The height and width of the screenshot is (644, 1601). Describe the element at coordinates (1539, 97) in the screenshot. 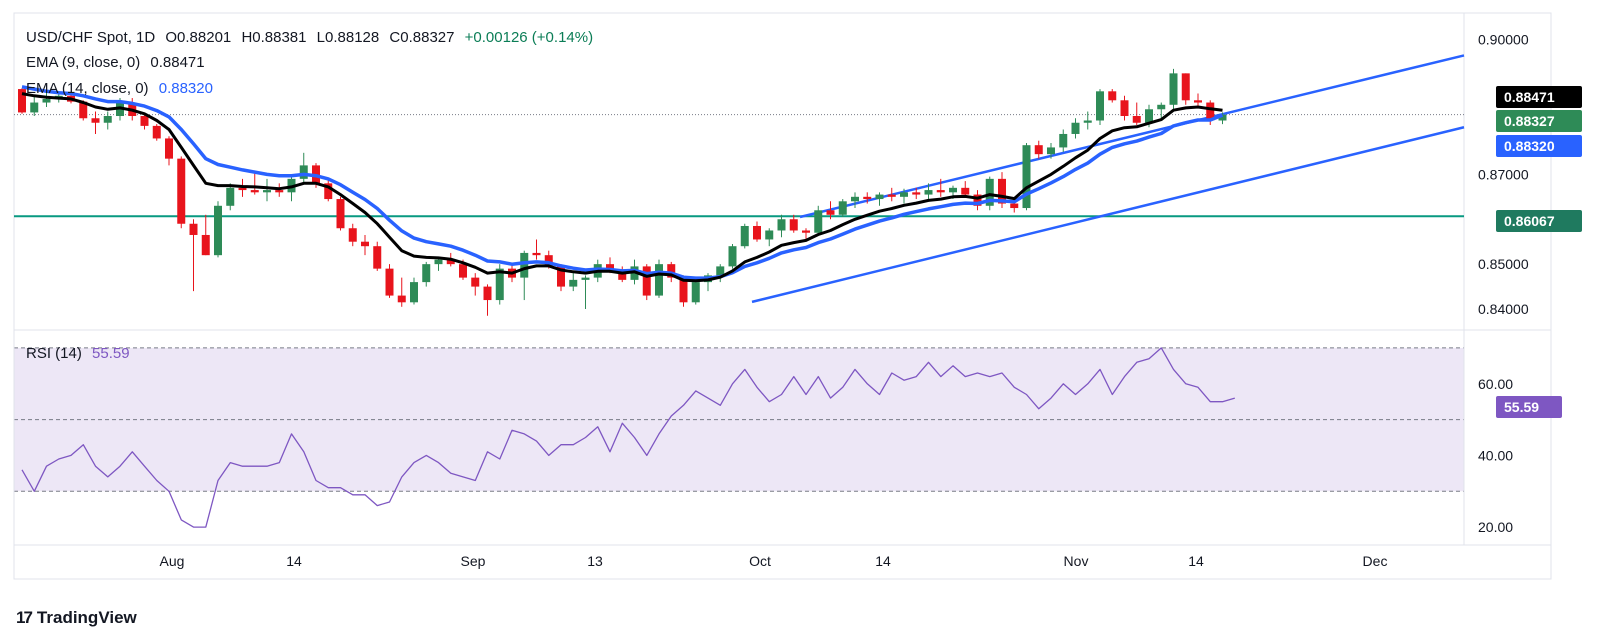

I see `ema9-price-tag: 0.88471` at that location.